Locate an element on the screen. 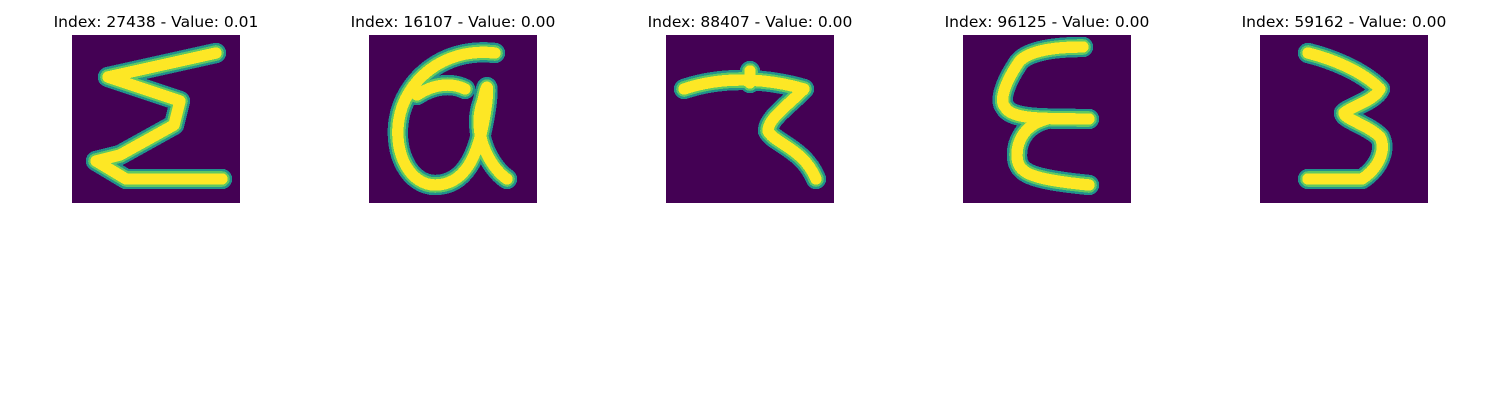  panel-2: Index: 16107 - Value: 0.00 is located at coordinates (453, 105).